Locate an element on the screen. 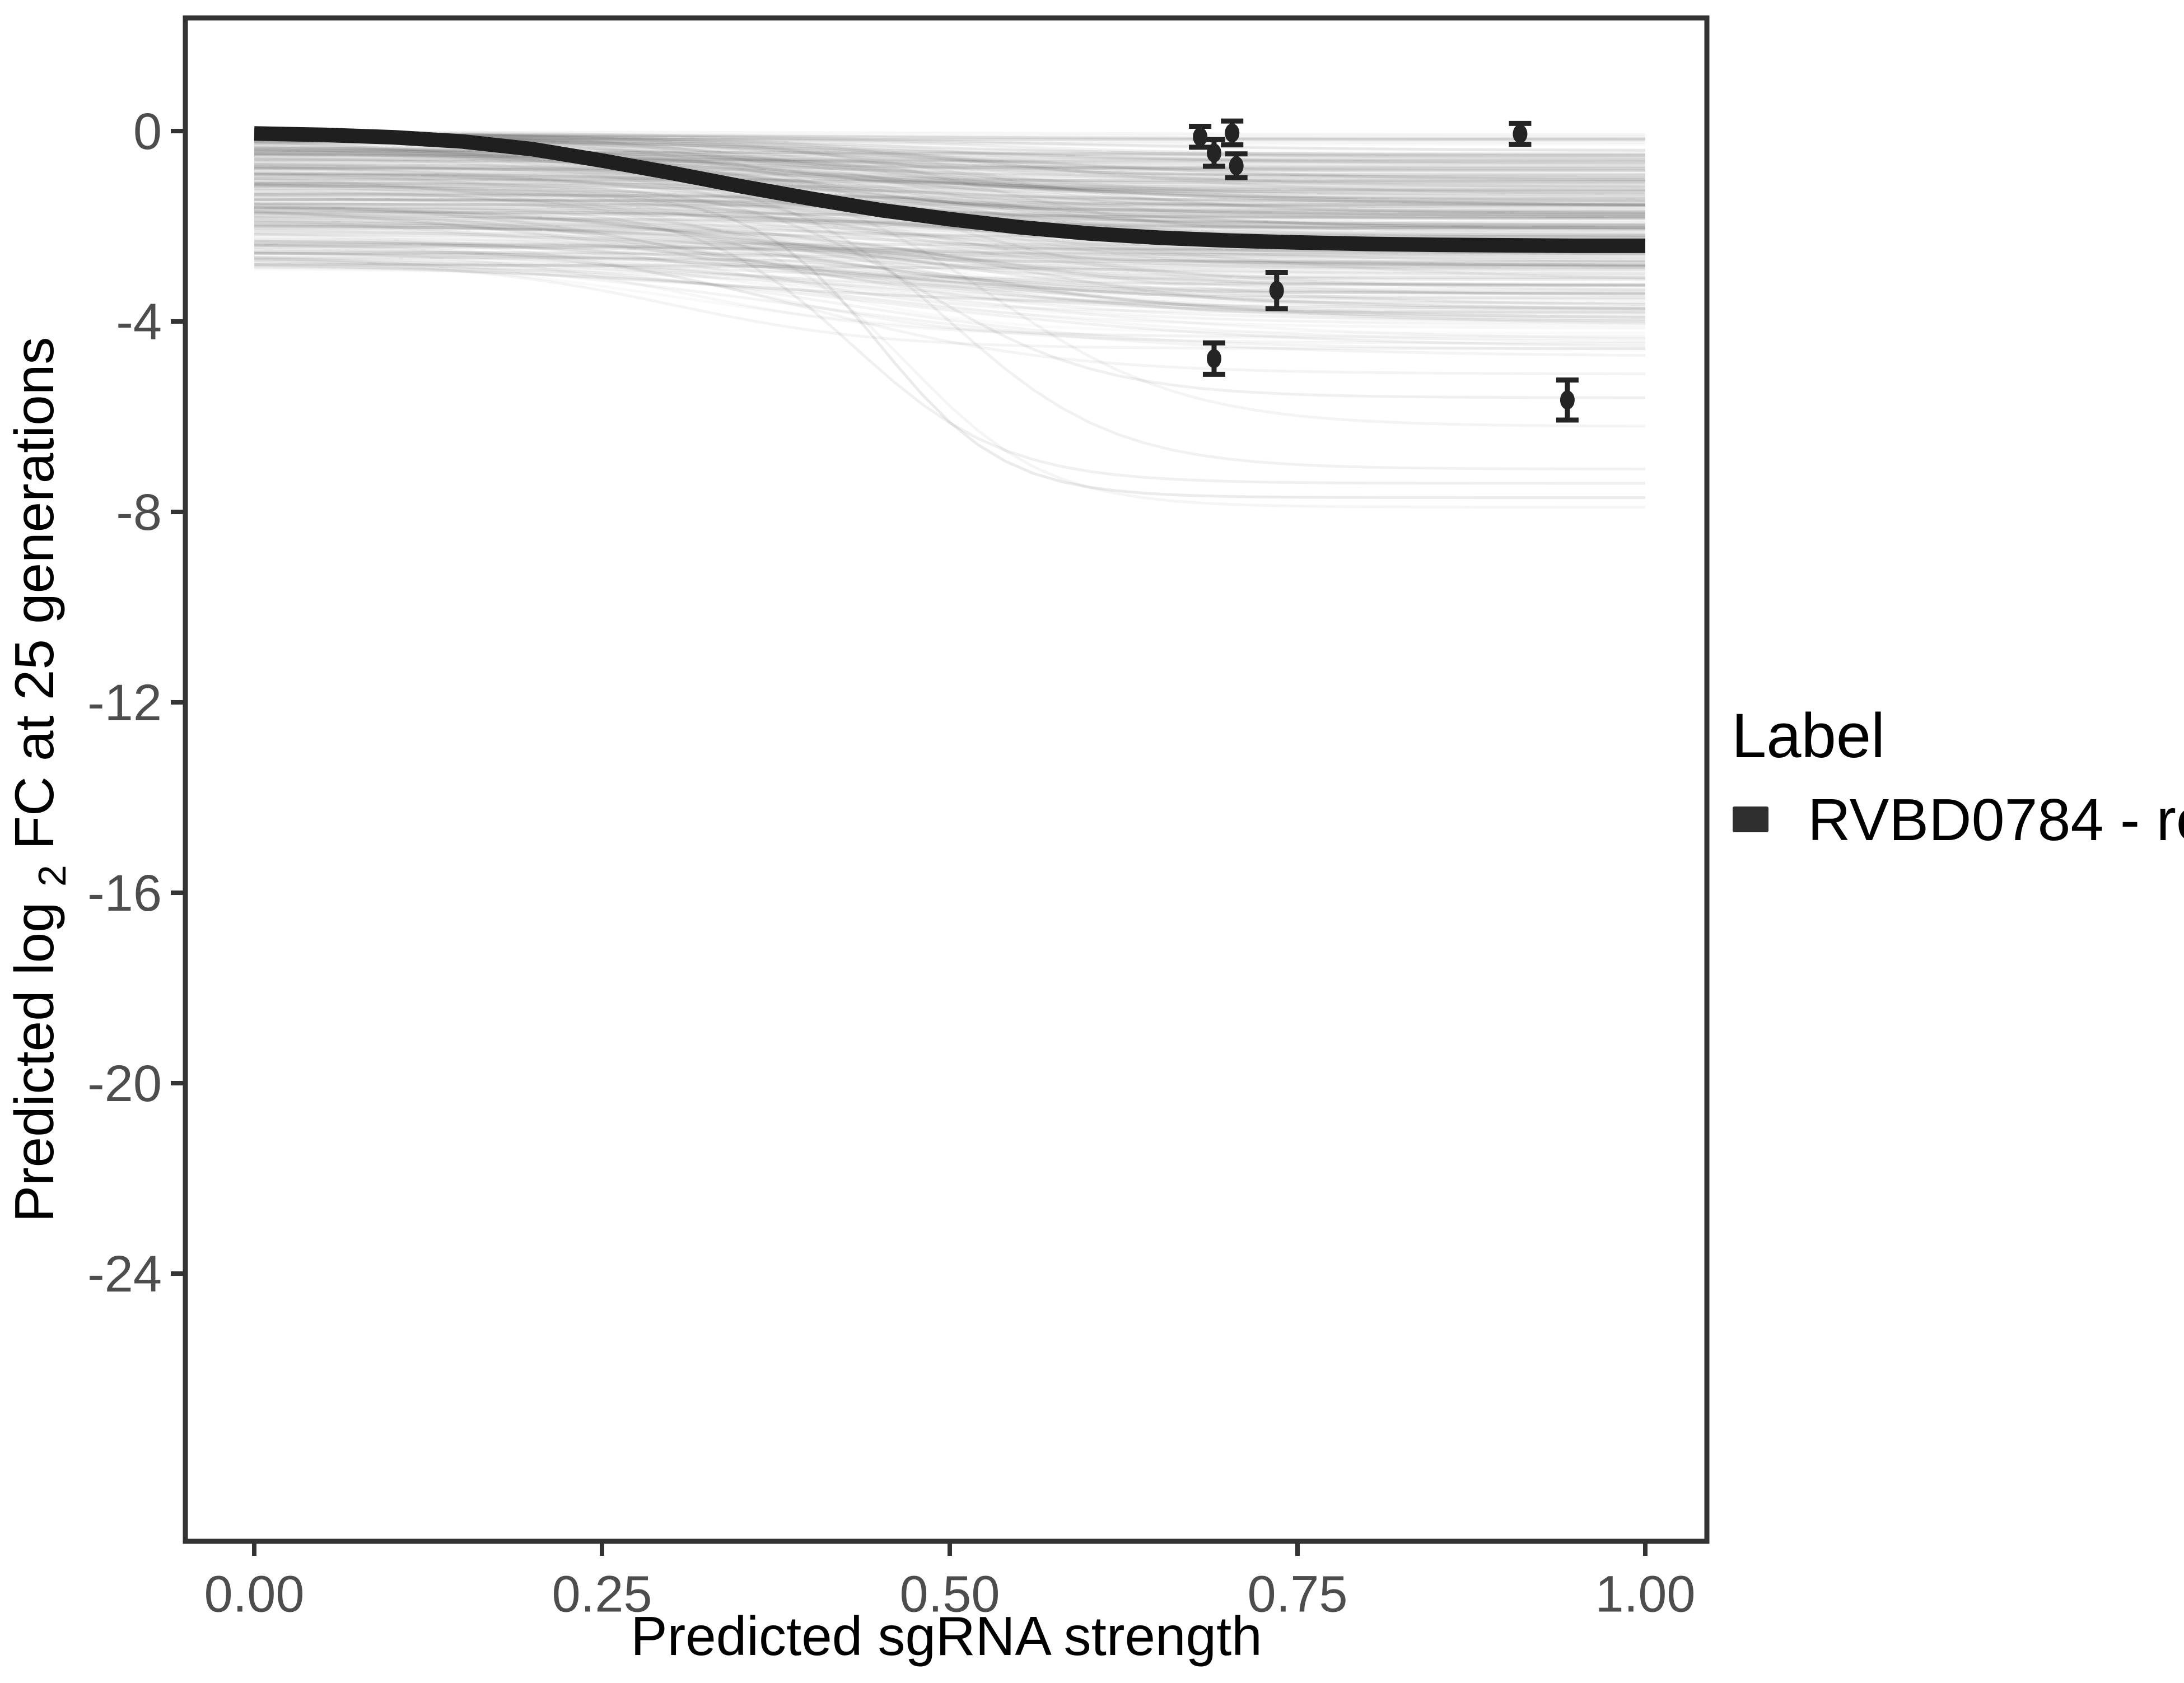 This screenshot has height=1683, width=2184. y-tick-label: -16 is located at coordinates (125, 894).